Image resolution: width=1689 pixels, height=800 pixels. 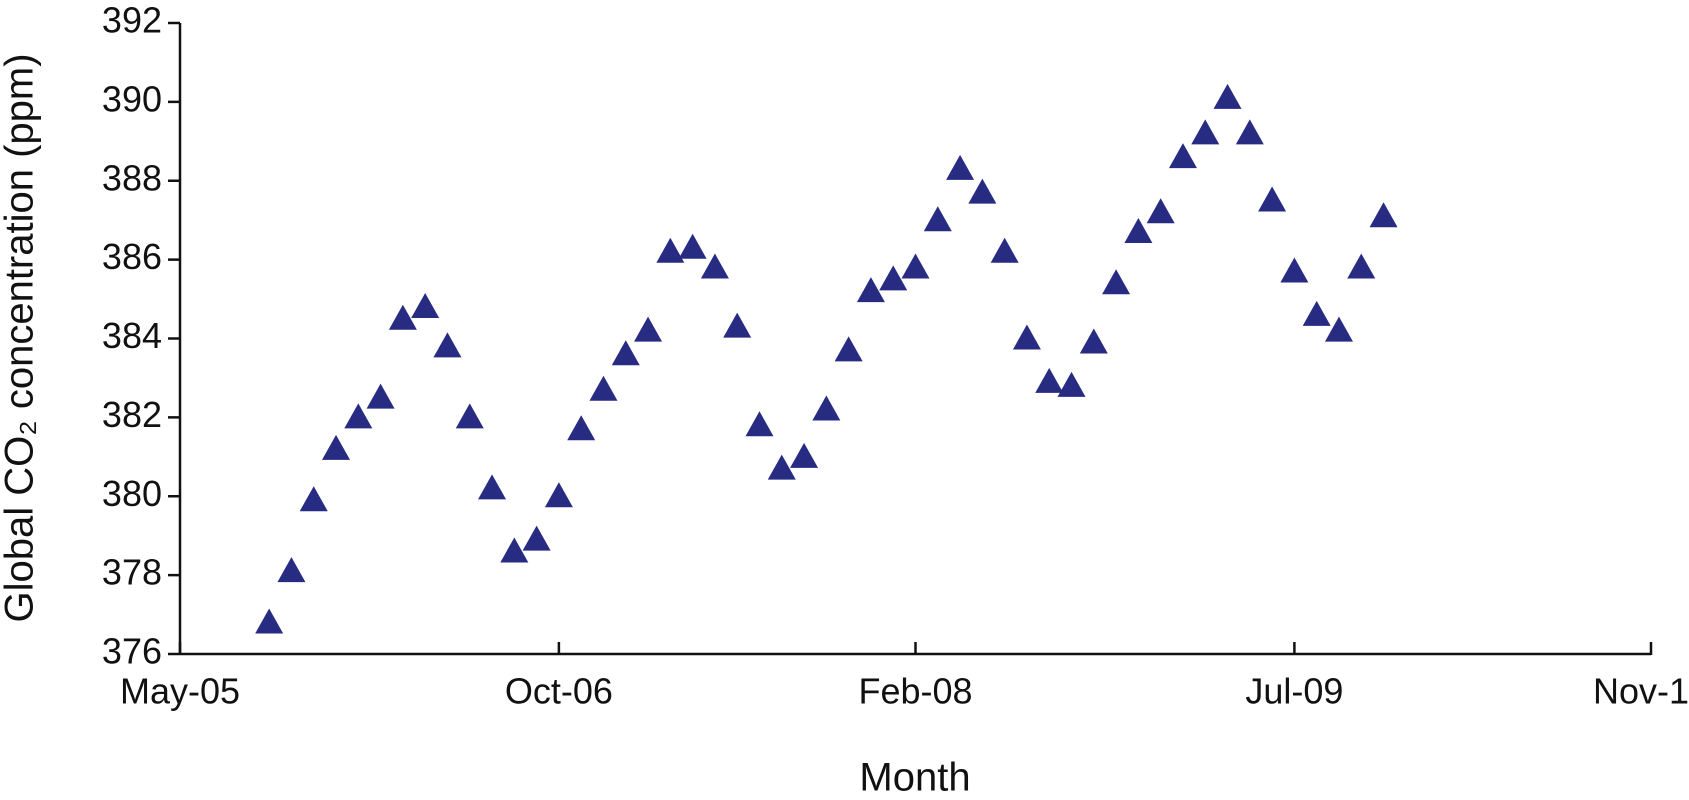 What do you see at coordinates (132, 572) in the screenshot?
I see `y-tick-label: 378` at bounding box center [132, 572].